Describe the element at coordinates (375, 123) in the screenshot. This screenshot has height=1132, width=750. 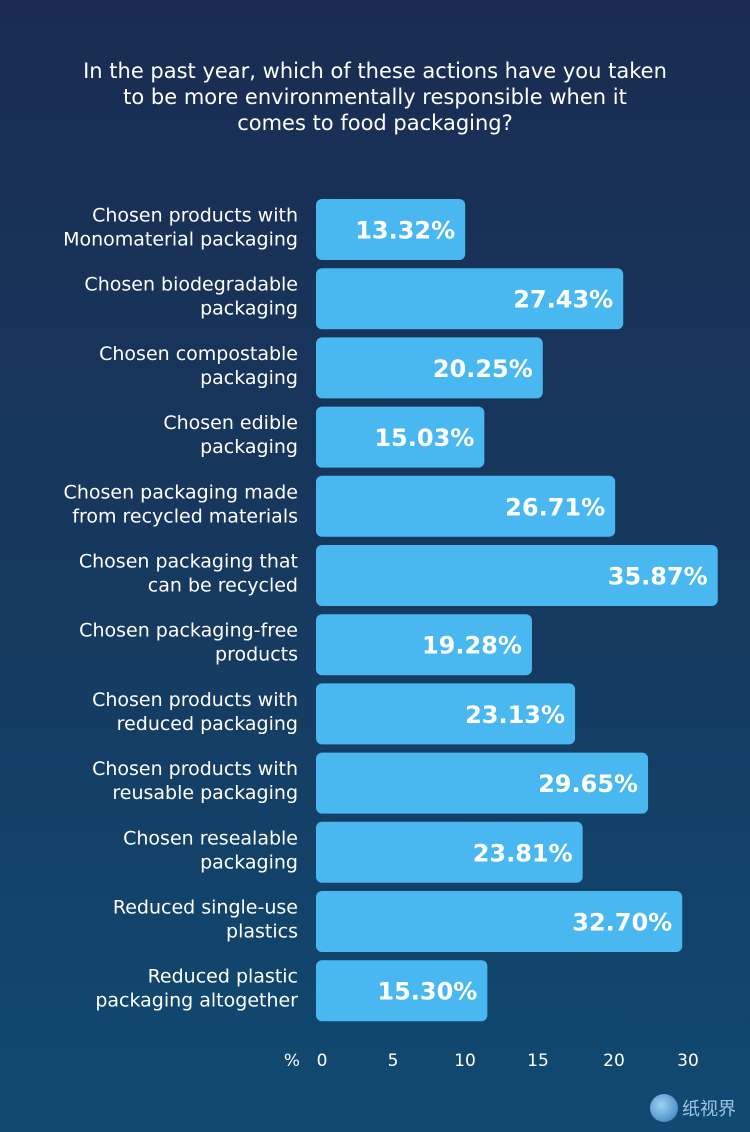
I see `chart-title-line-3: comes to food packaging?` at that location.